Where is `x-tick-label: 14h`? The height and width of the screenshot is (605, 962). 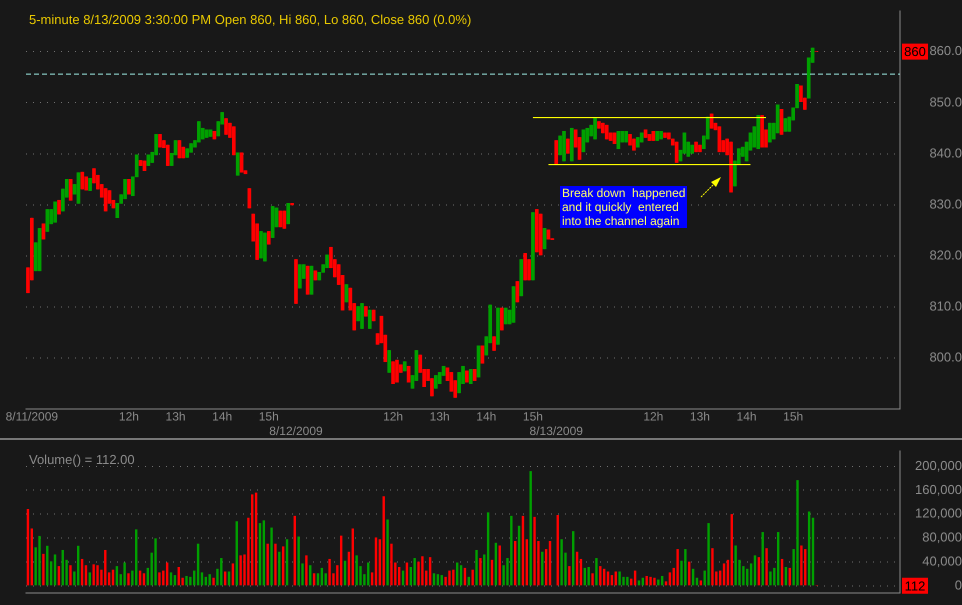 x-tick-label: 14h is located at coordinates (746, 417).